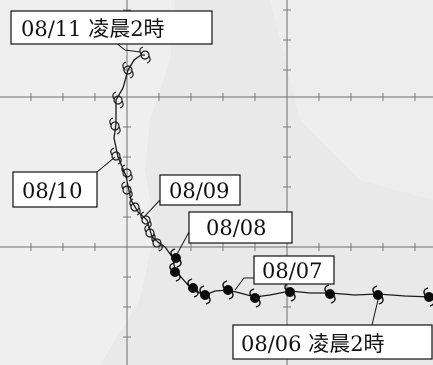 The height and width of the screenshot is (365, 433). I want to click on open-storm-markers, so click(136, 149).